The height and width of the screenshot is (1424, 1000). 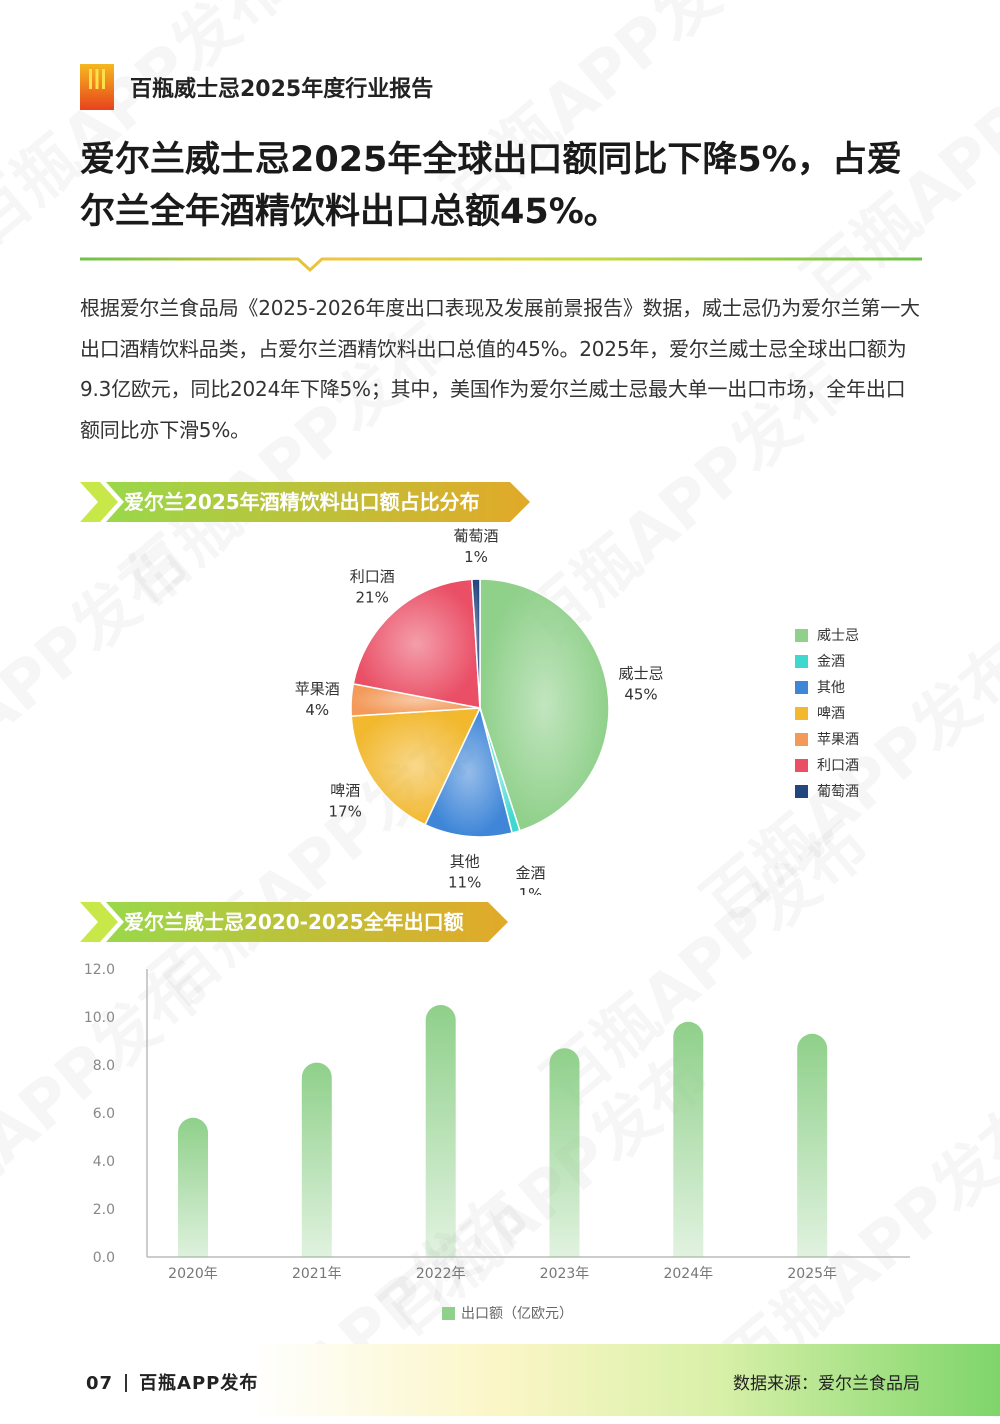 What do you see at coordinates (812, 1274) in the screenshot?
I see `x-tick-label: 2025年` at bounding box center [812, 1274].